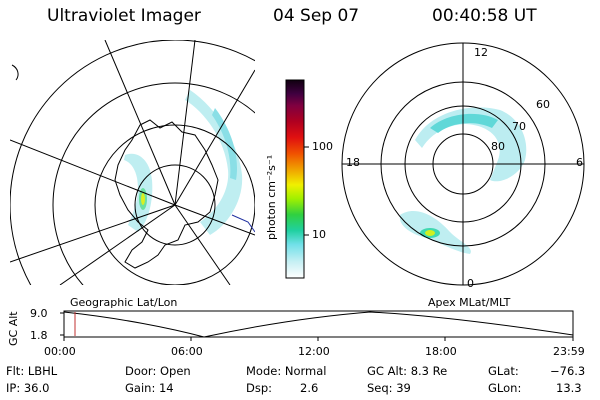 Image resolution: width=600 pixels, height=400 pixels. What do you see at coordinates (481, 52) in the screenshot?
I see `mlt-label-12: 12` at bounding box center [481, 52].